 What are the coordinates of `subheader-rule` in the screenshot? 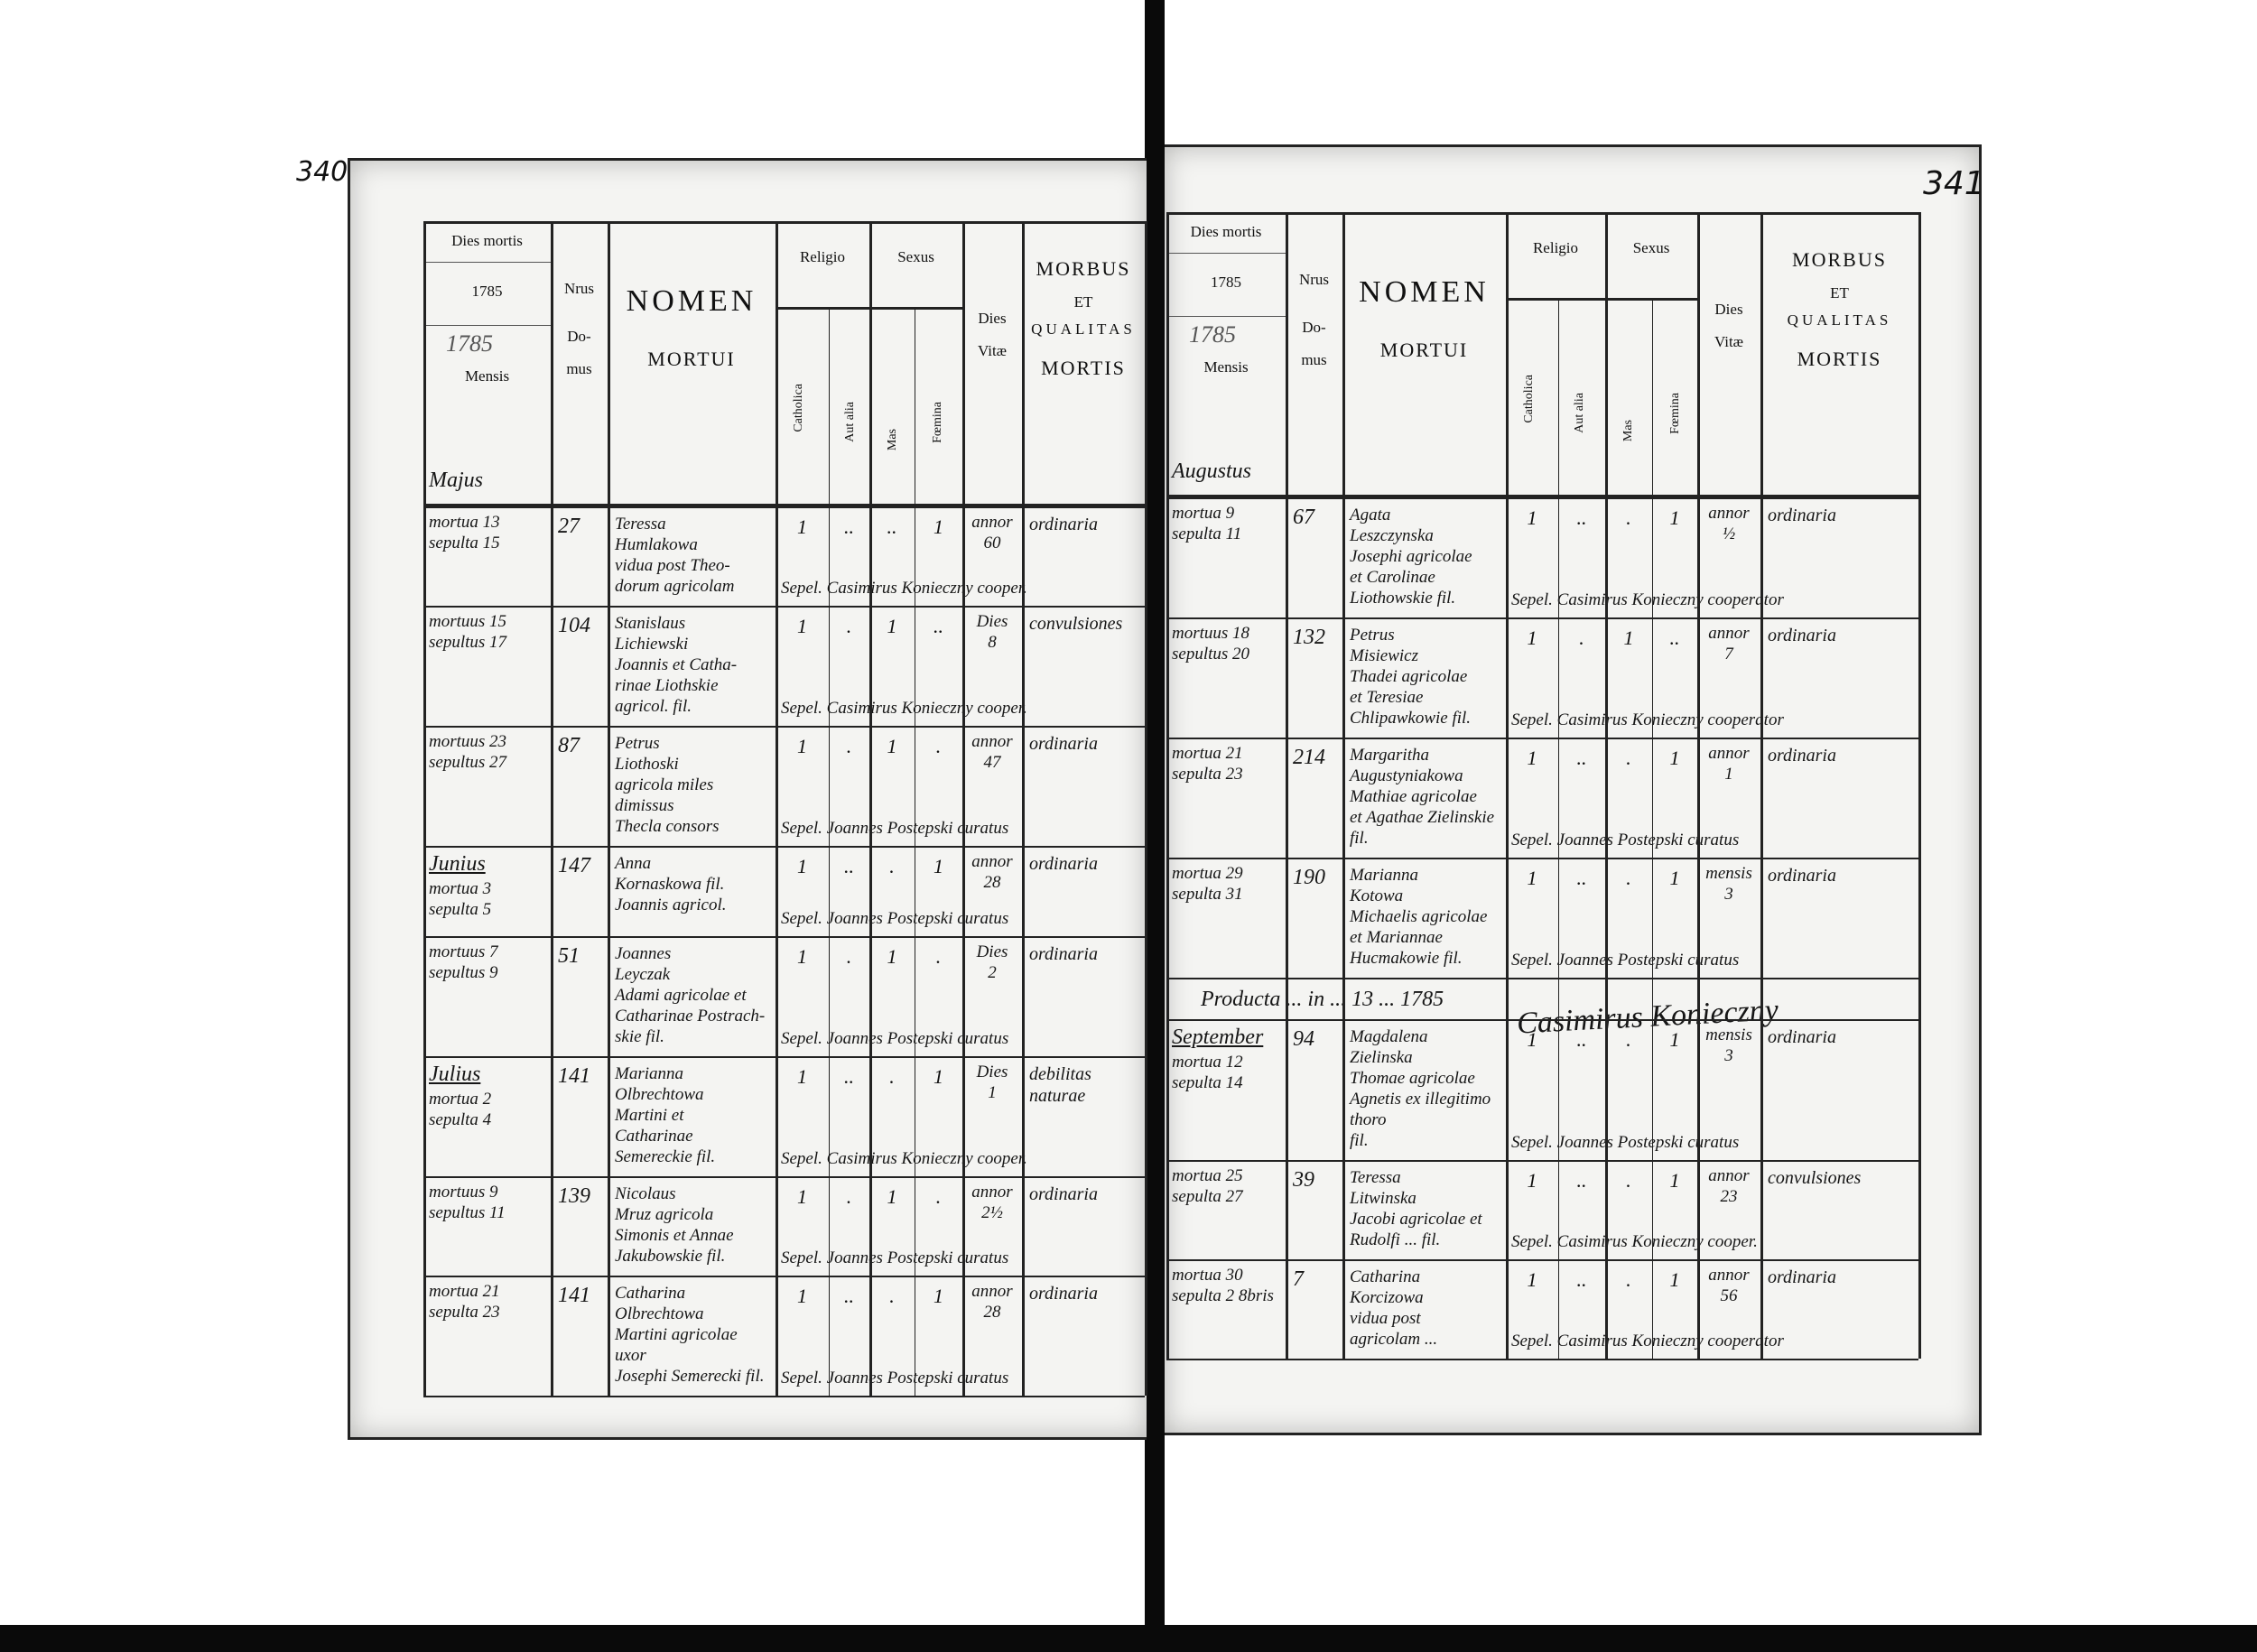 It's located at (1602, 299).